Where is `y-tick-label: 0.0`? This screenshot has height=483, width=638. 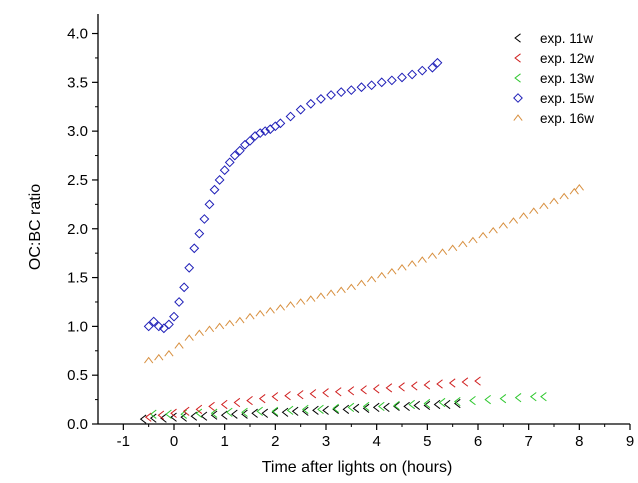
y-tick-label: 0.0 is located at coordinates (77, 424).